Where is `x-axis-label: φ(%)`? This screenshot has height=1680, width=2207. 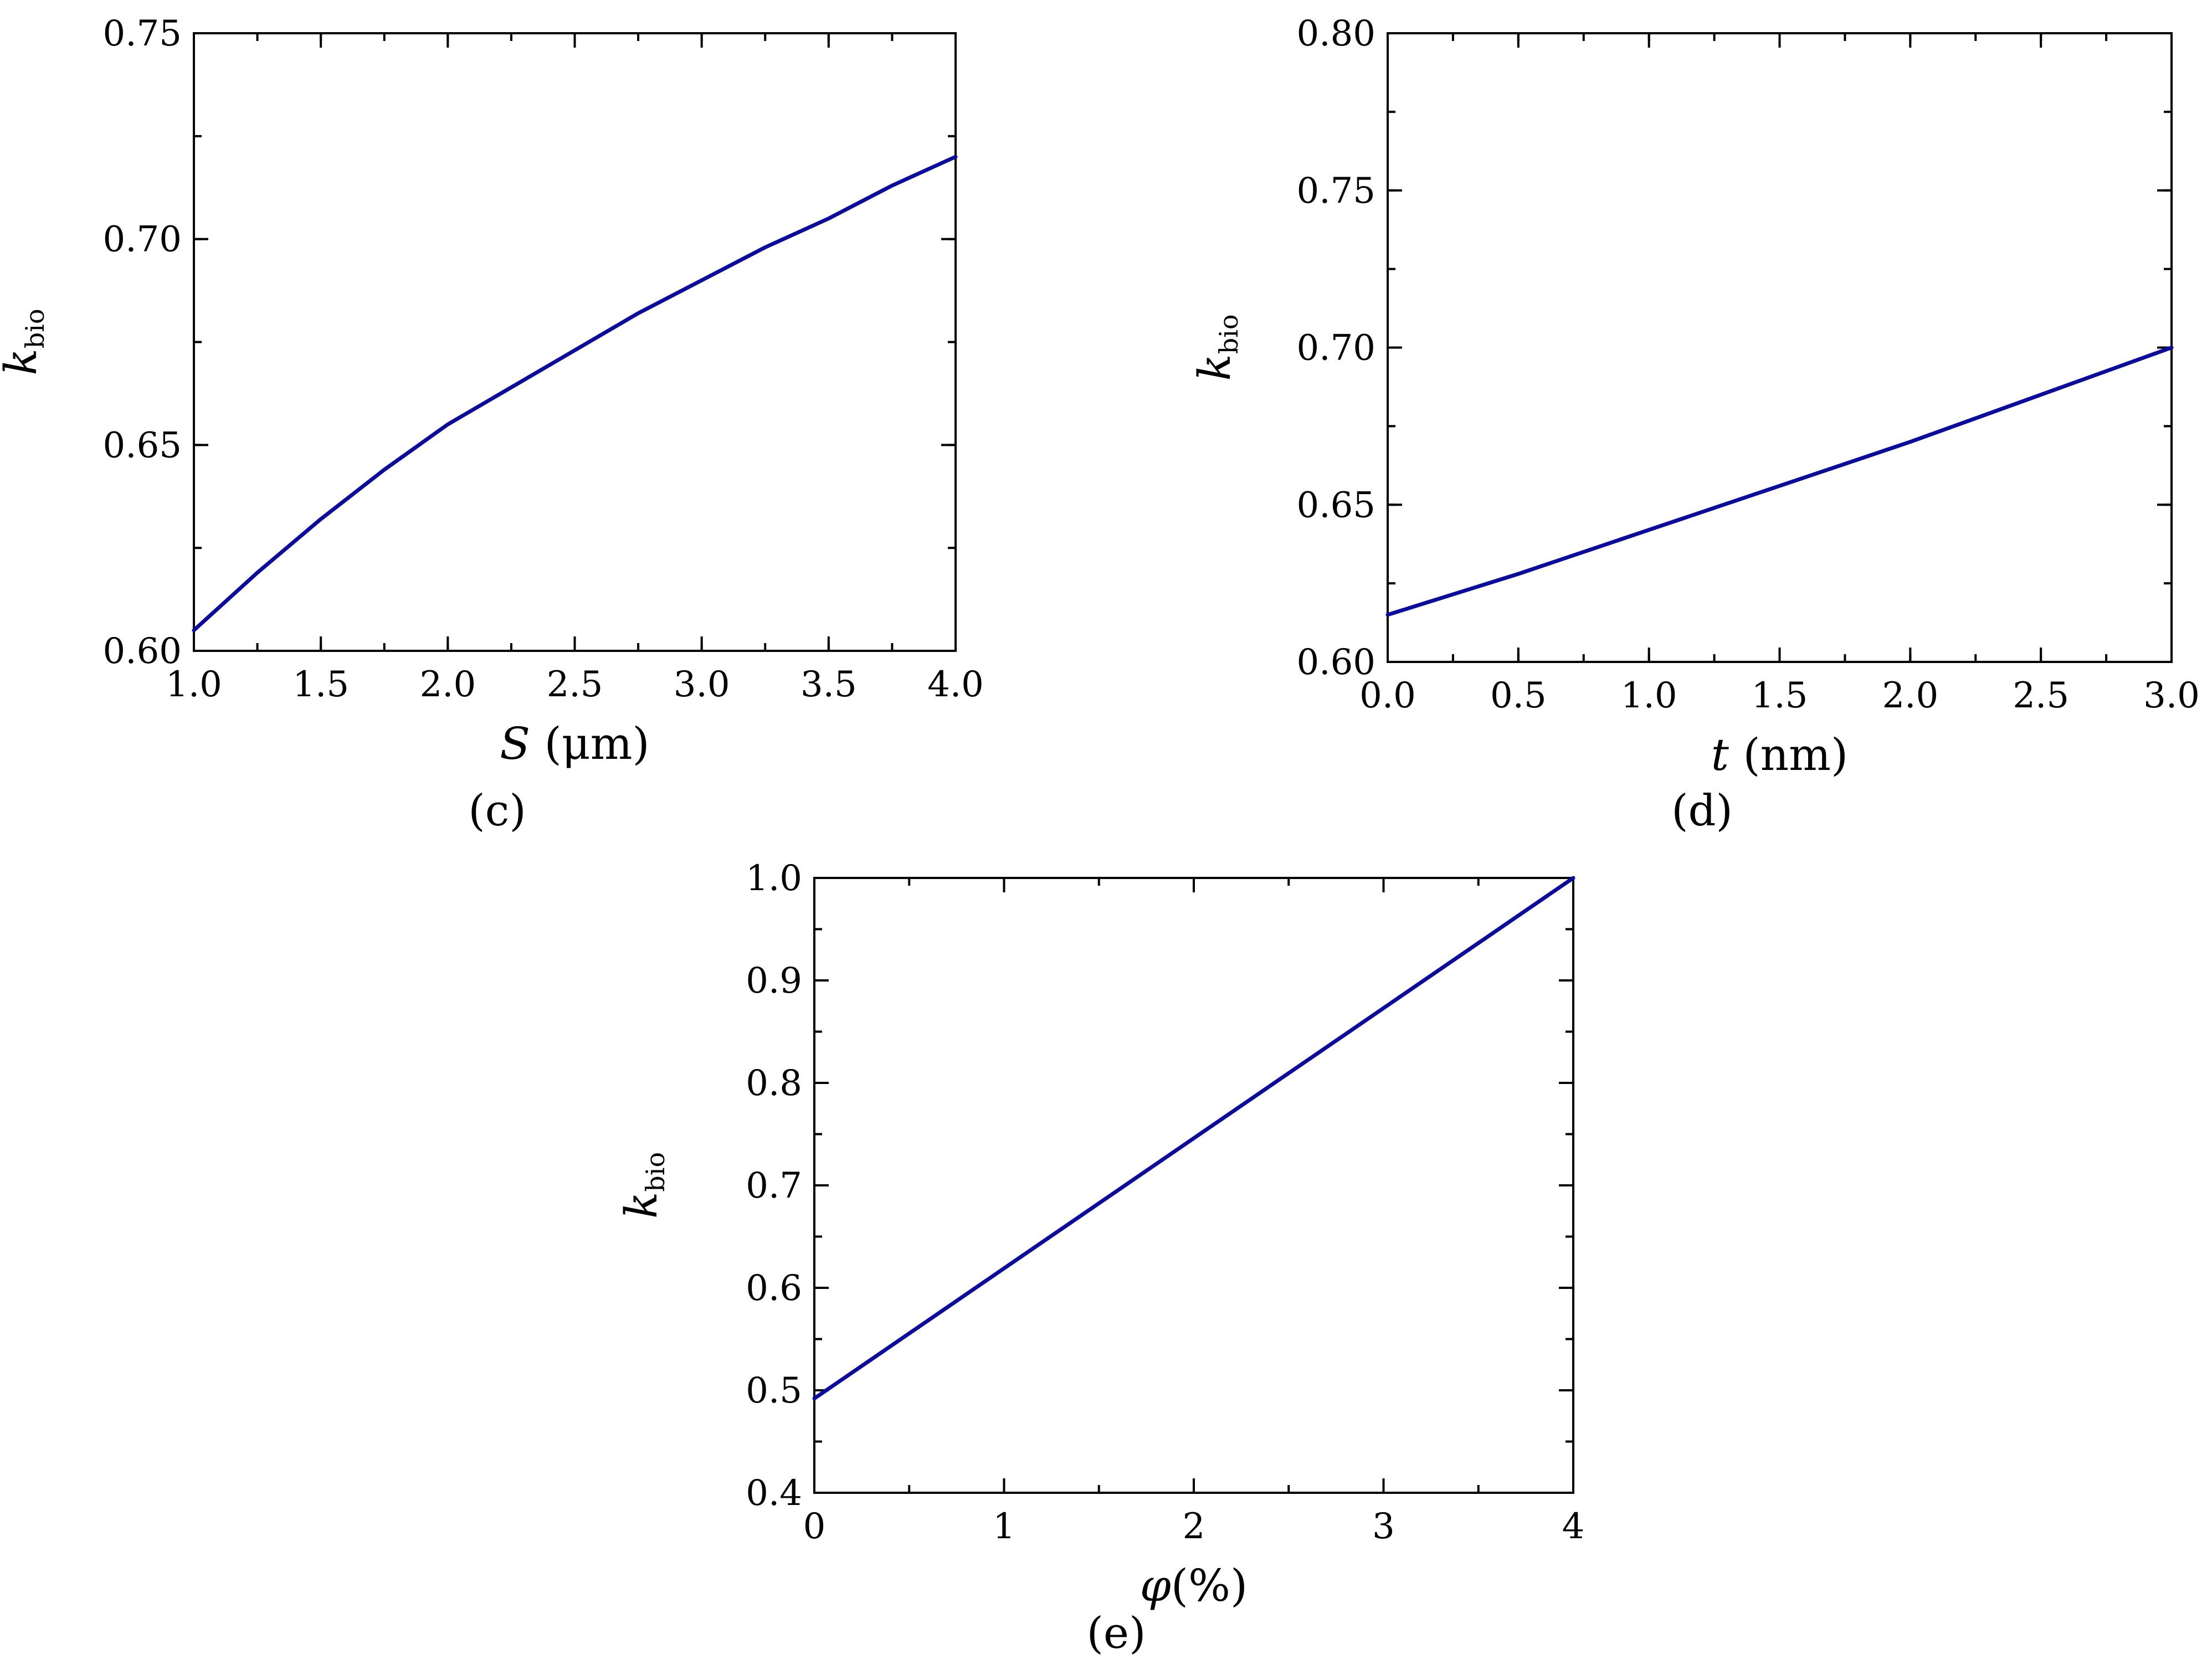
x-axis-label: φ(%) is located at coordinates (1194, 1585).